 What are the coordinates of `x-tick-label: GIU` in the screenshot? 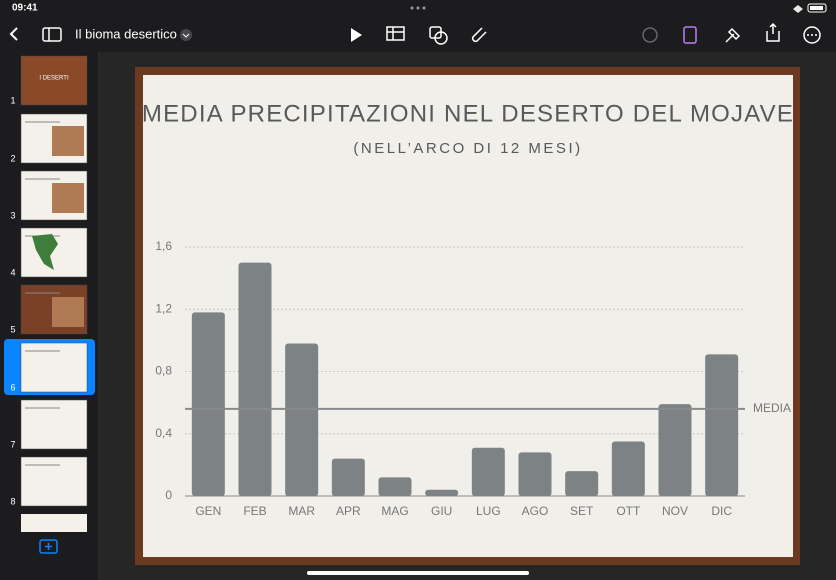 It's located at (441, 511).